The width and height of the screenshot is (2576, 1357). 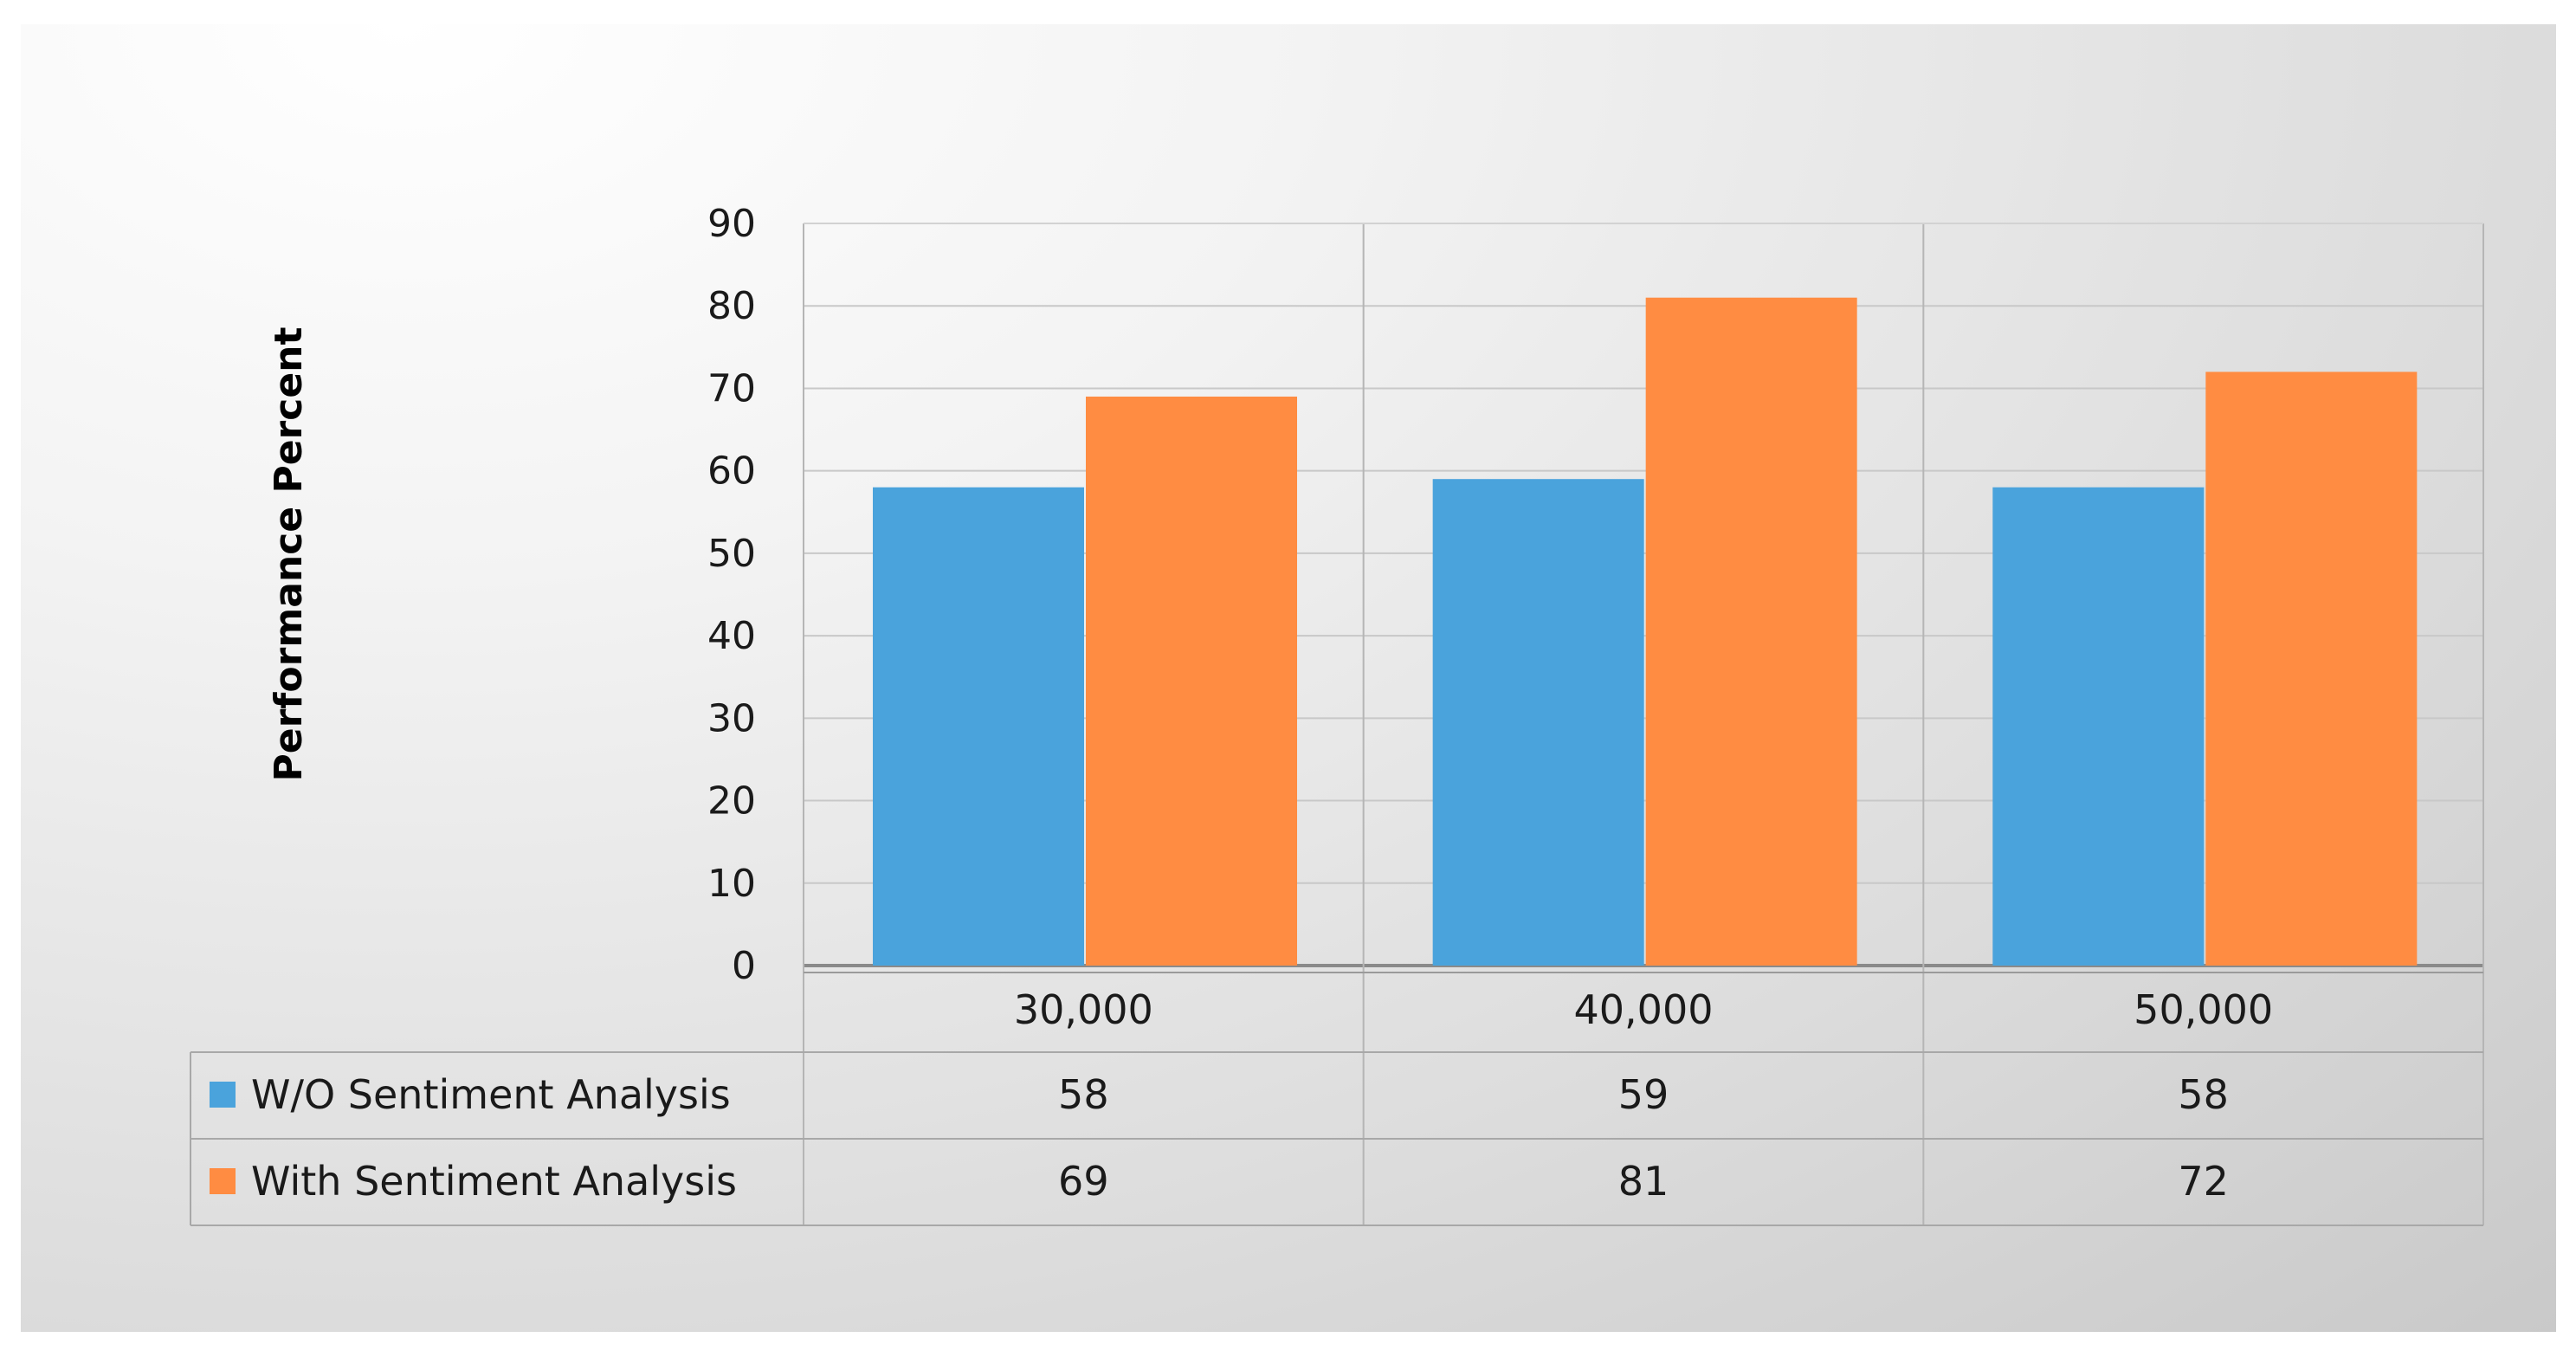 I want to click on y-tick-label: 0, so click(x=744, y=966).